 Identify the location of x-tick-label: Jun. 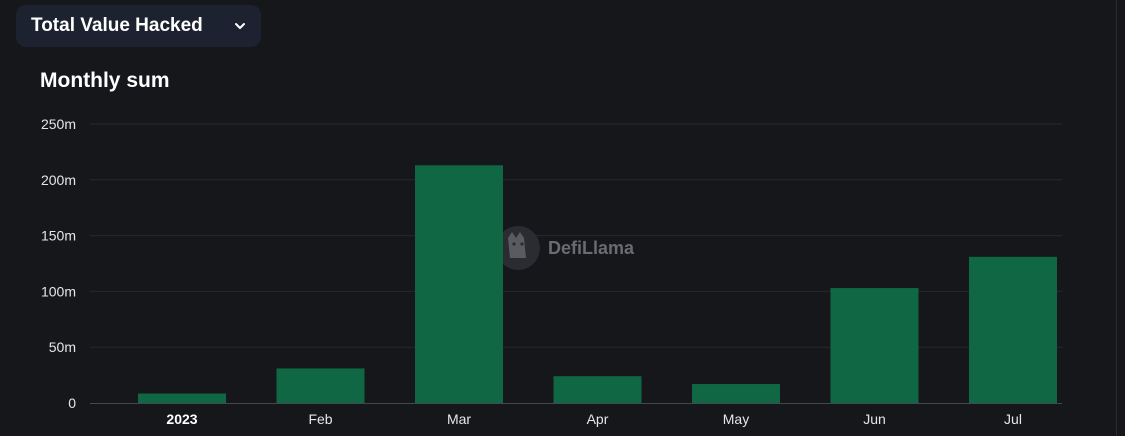
(874, 419).